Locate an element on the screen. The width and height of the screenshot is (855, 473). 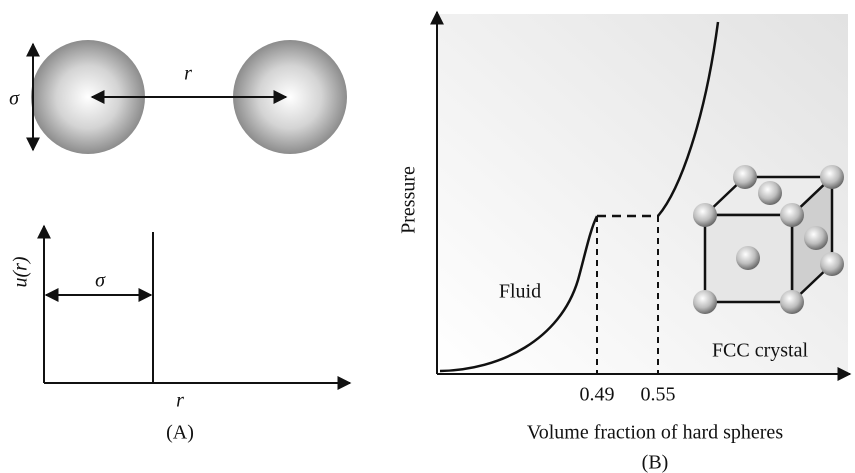
caption: (A) is located at coordinates (180, 433).